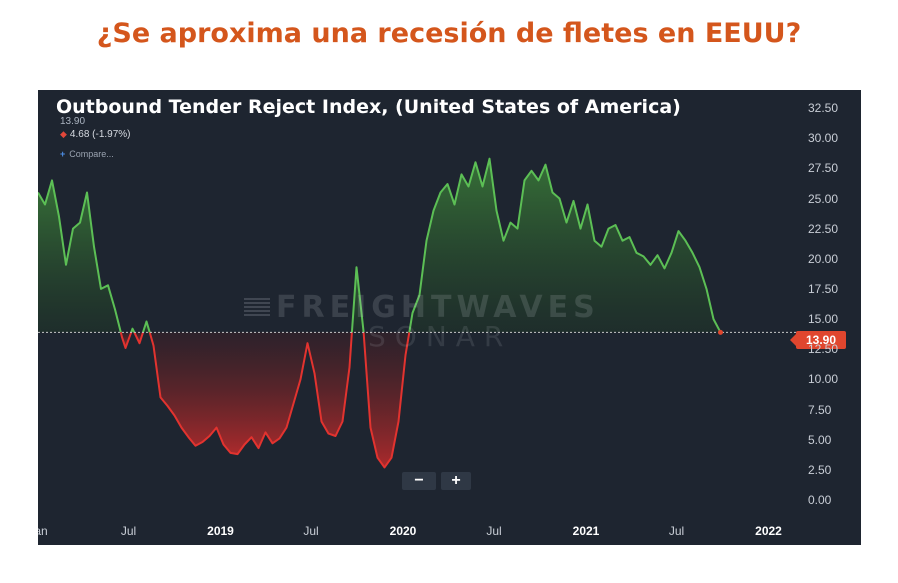 This screenshot has height=583, width=898. I want to click on y-tick-label: 10.00, so click(823, 379).